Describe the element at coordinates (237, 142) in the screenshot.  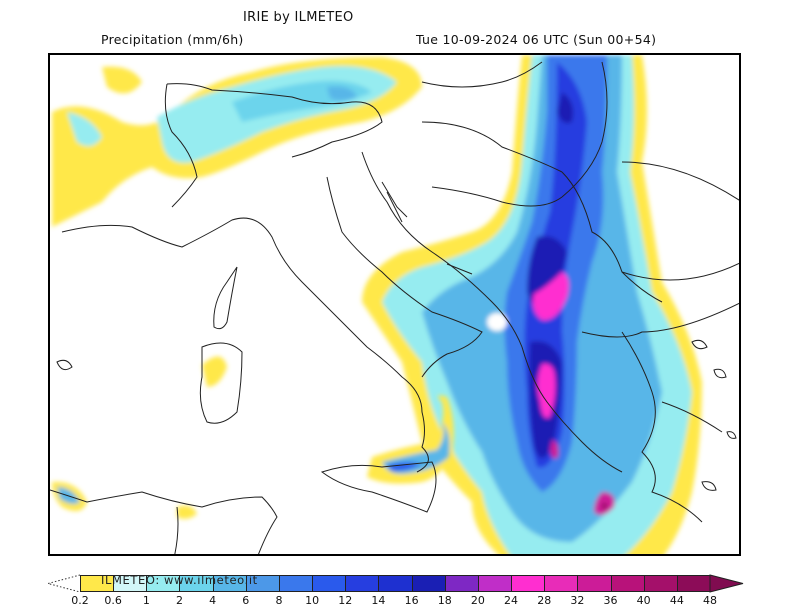
I see `precip-alps` at that location.